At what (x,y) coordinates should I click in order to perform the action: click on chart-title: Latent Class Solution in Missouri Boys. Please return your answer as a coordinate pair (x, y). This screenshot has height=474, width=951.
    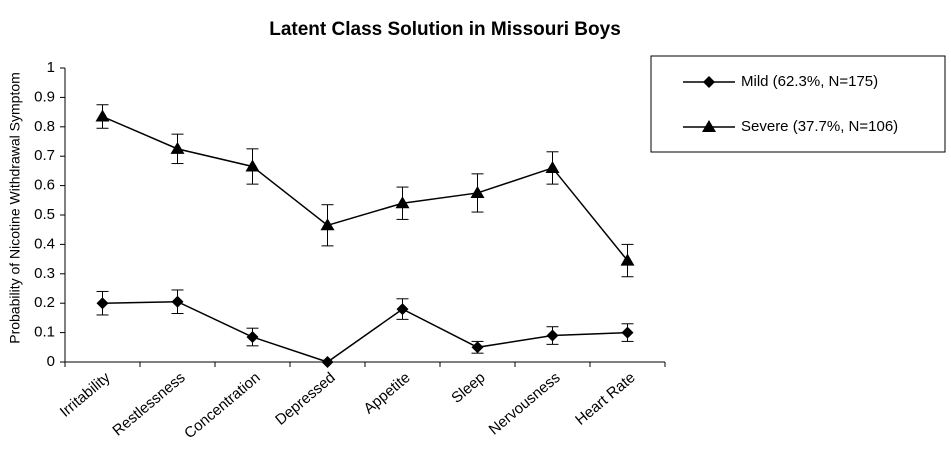
    Looking at the image, I should click on (445, 29).